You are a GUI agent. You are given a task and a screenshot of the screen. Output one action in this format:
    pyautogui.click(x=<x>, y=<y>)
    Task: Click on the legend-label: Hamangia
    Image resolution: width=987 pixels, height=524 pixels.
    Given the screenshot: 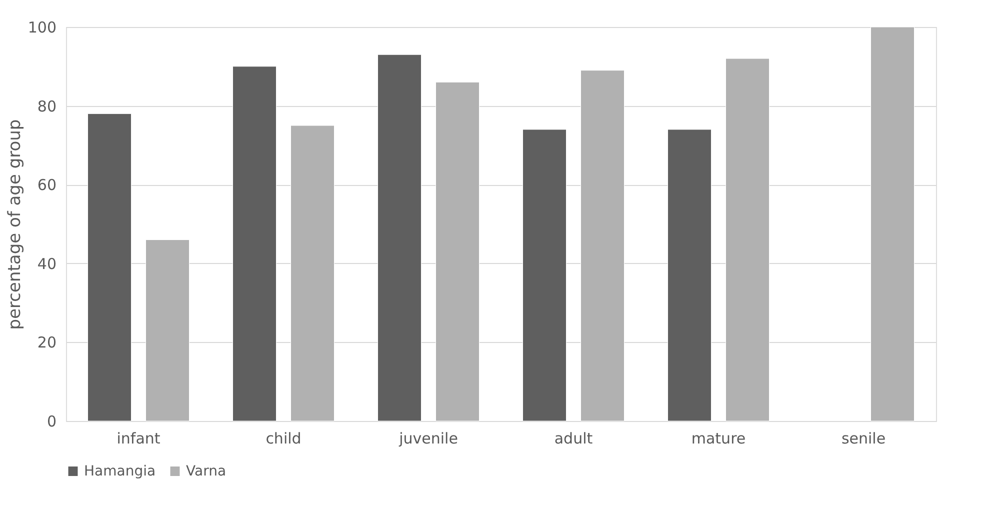 What is the action you would take?
    pyautogui.click(x=120, y=471)
    